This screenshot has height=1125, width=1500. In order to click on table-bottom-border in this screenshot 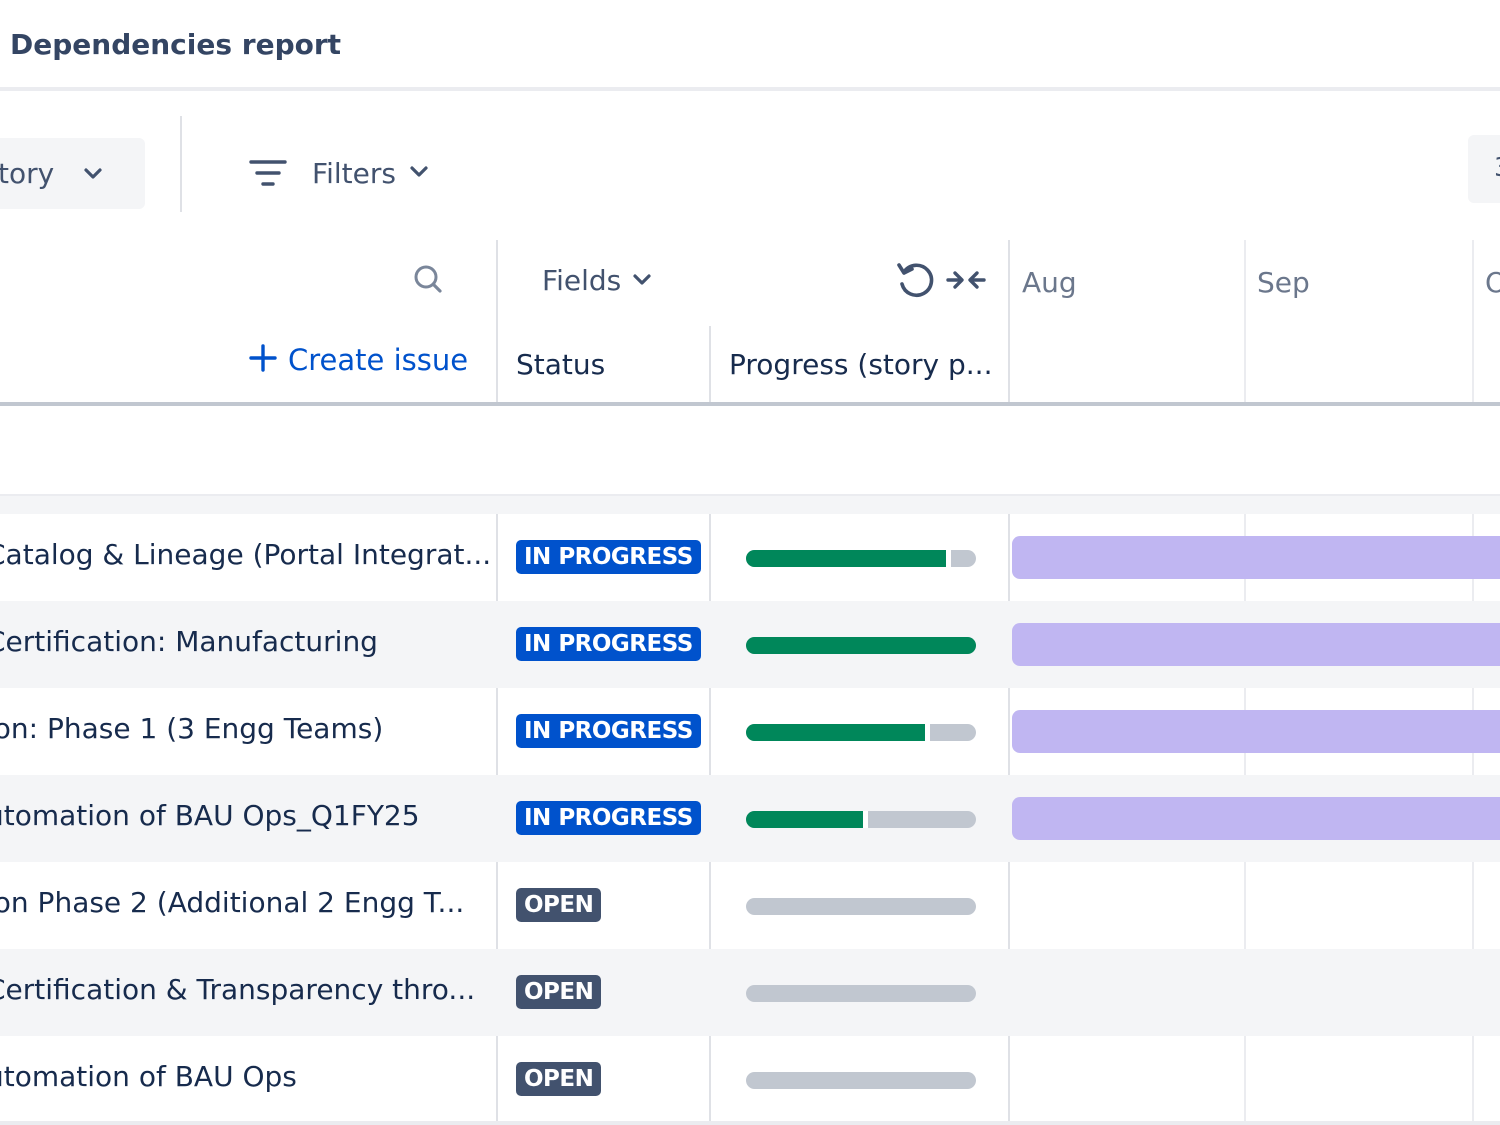, I will do `click(750, 1123)`.